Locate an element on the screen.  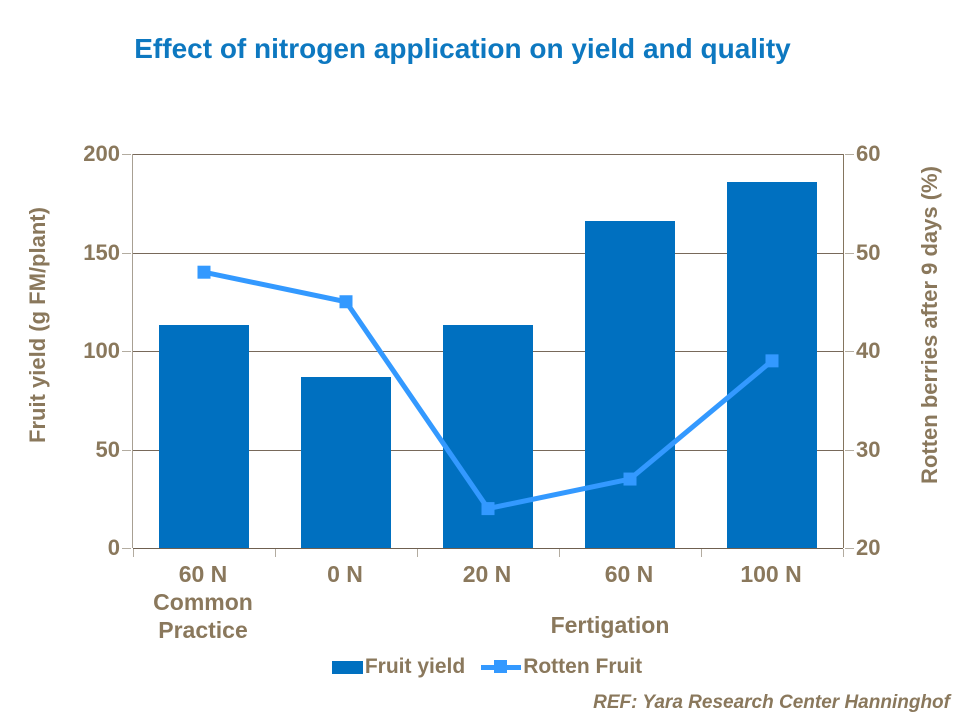
bar-60-n-common-practice is located at coordinates (204, 436).